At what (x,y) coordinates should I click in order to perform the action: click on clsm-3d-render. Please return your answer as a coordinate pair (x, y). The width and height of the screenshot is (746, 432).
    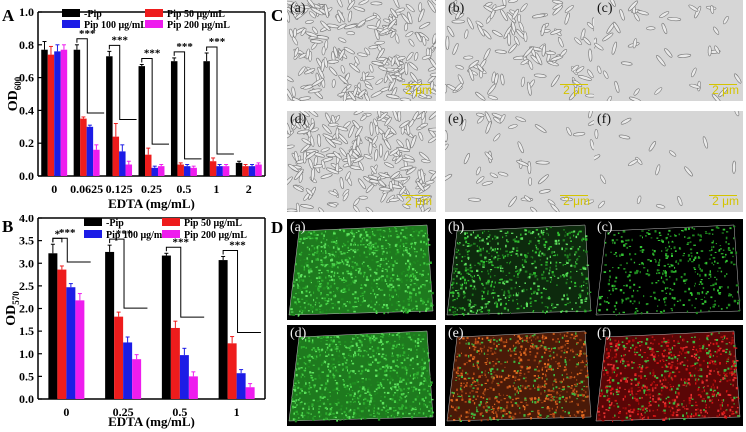
    Looking at the image, I should click on (668, 270).